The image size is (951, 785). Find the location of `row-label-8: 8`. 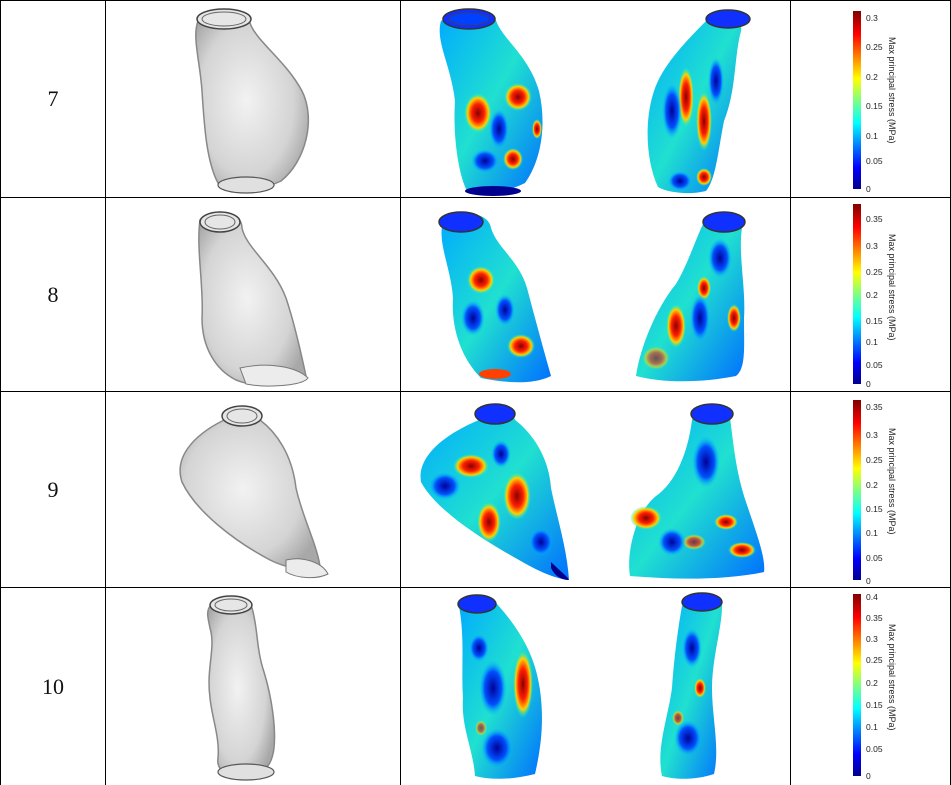

row-label-8: 8 is located at coordinates (53, 294).